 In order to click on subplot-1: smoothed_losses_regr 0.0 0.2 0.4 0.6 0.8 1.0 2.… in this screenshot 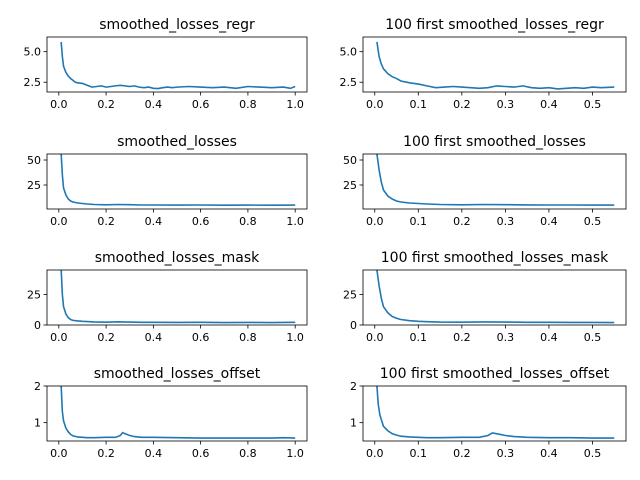, I will do `click(166, 64)`.